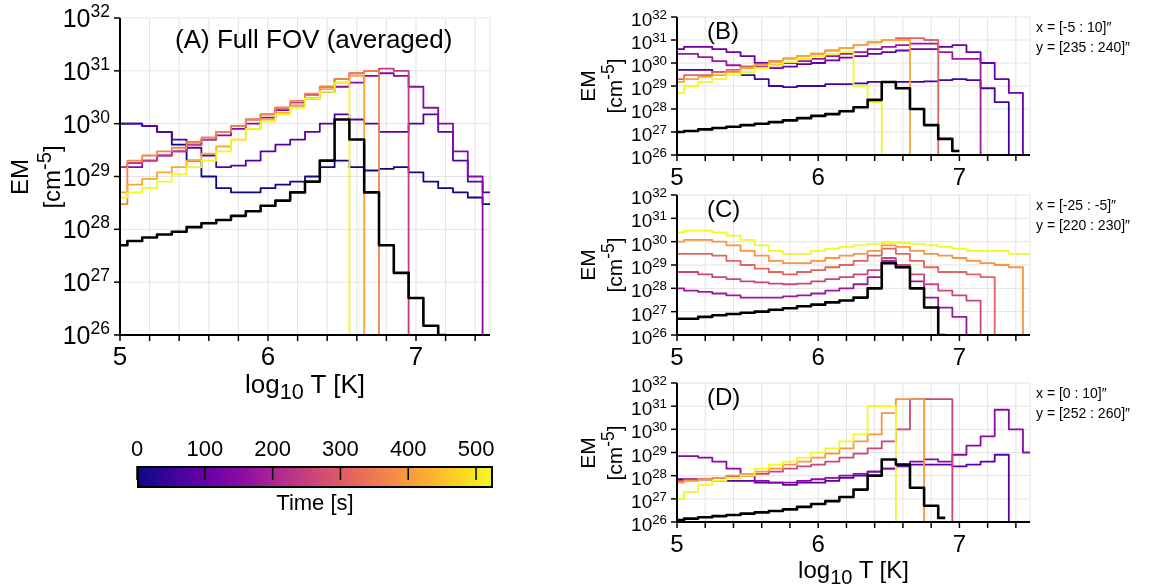  Describe the element at coordinates (724, 397) in the screenshot. I see `chart-title: (D)` at that location.